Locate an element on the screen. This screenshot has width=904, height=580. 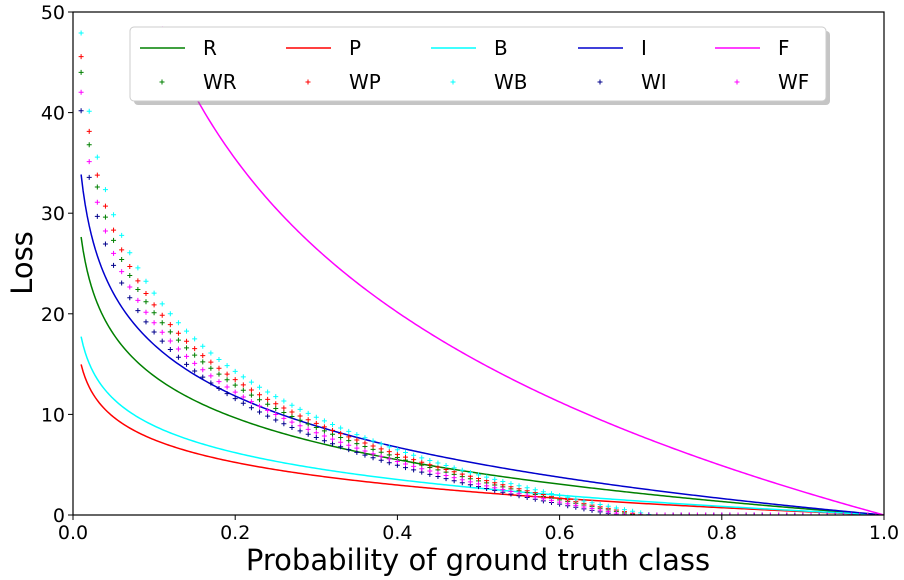
legend-item-wb: WB is located at coordinates (489, 82).